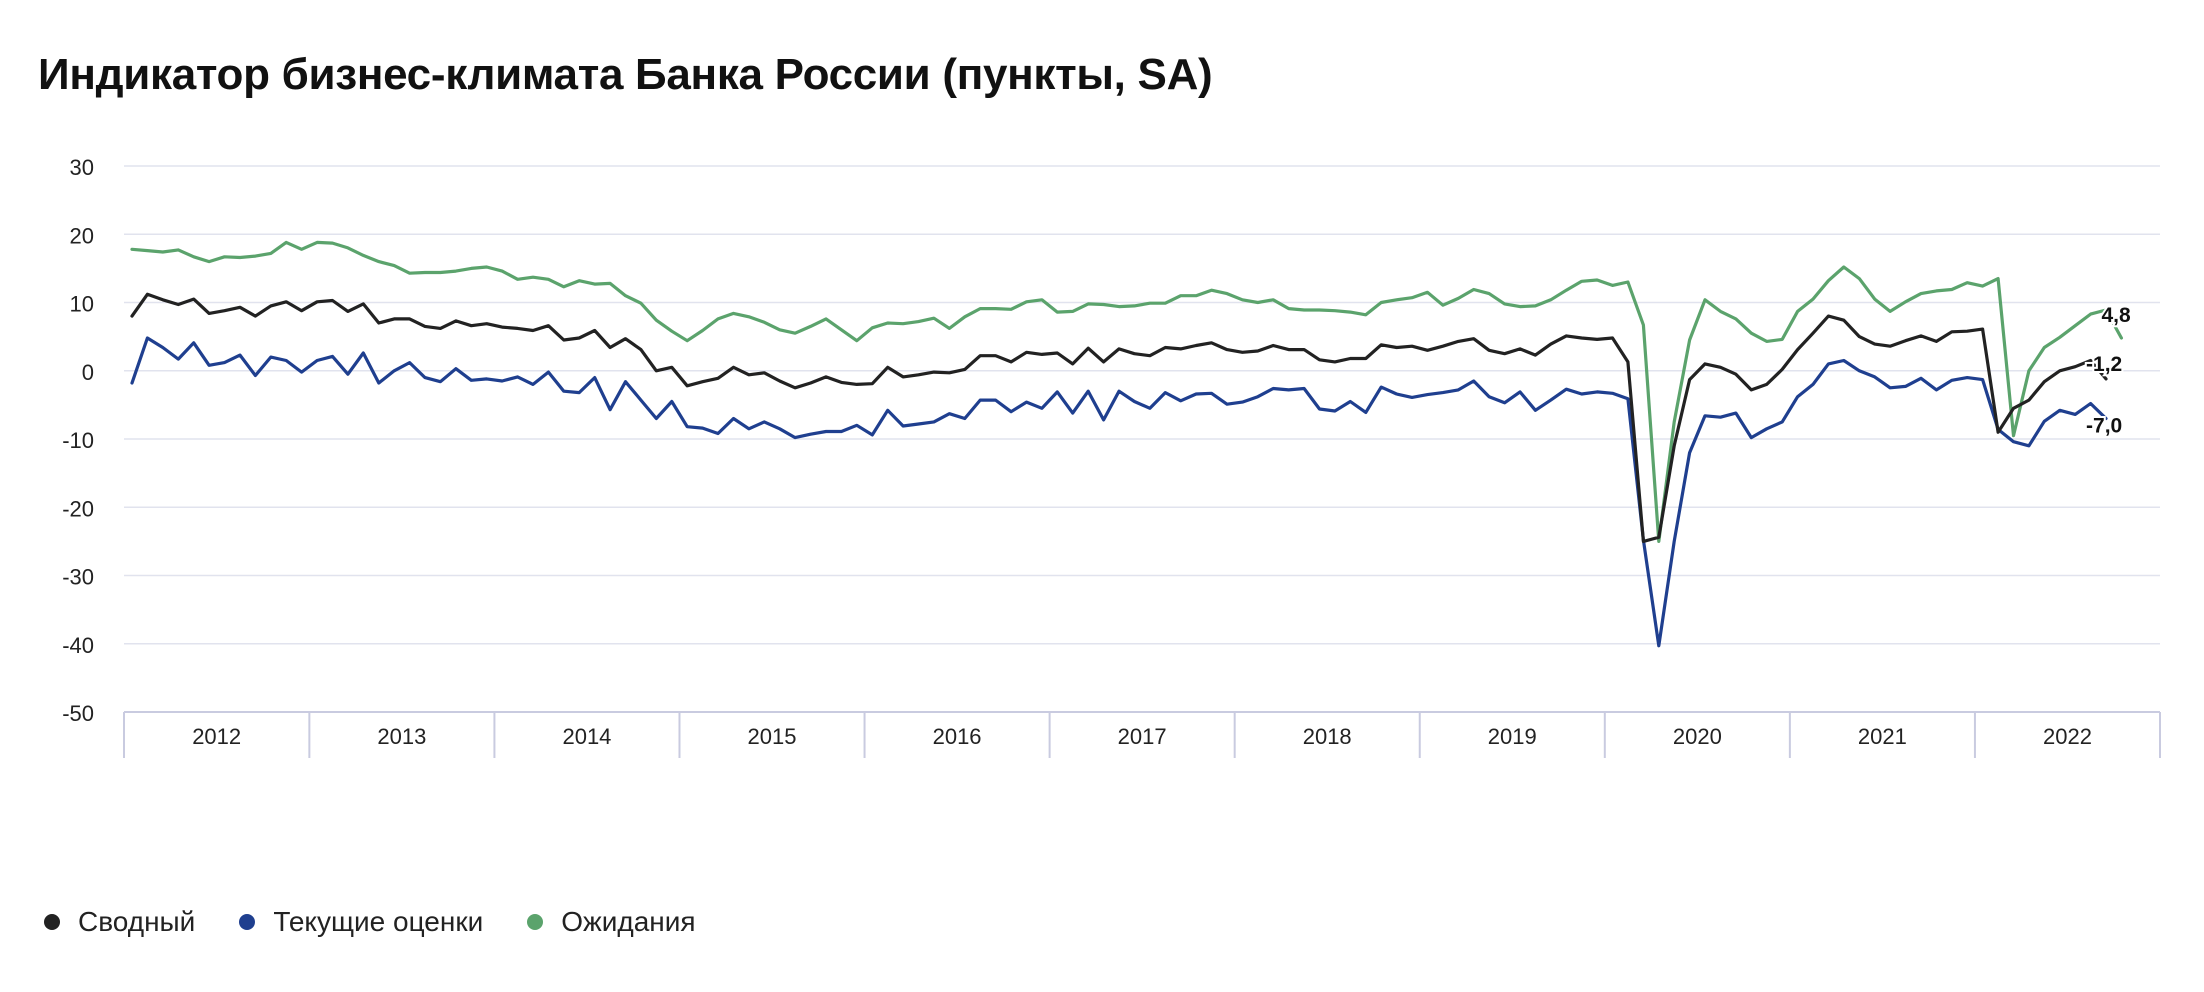  Describe the element at coordinates (2104, 426) in the screenshot. I see `end-value-label: -7,0` at that location.